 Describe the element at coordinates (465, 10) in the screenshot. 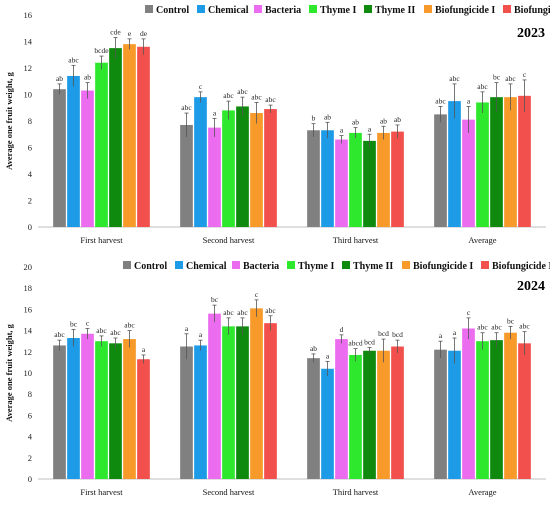

I see `legend-label: Biofungicide I` at that location.